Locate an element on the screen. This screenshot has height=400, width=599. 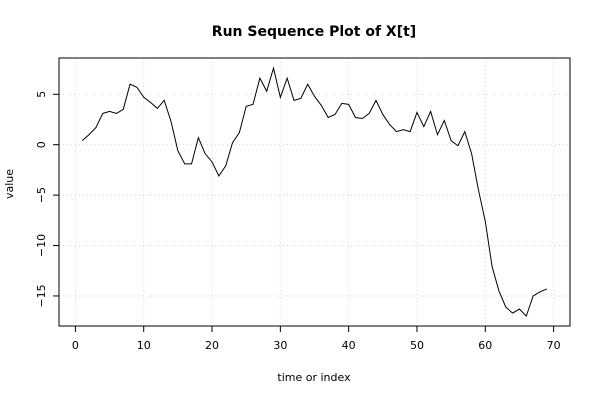
x-axis-label: time or index is located at coordinates (314, 377).